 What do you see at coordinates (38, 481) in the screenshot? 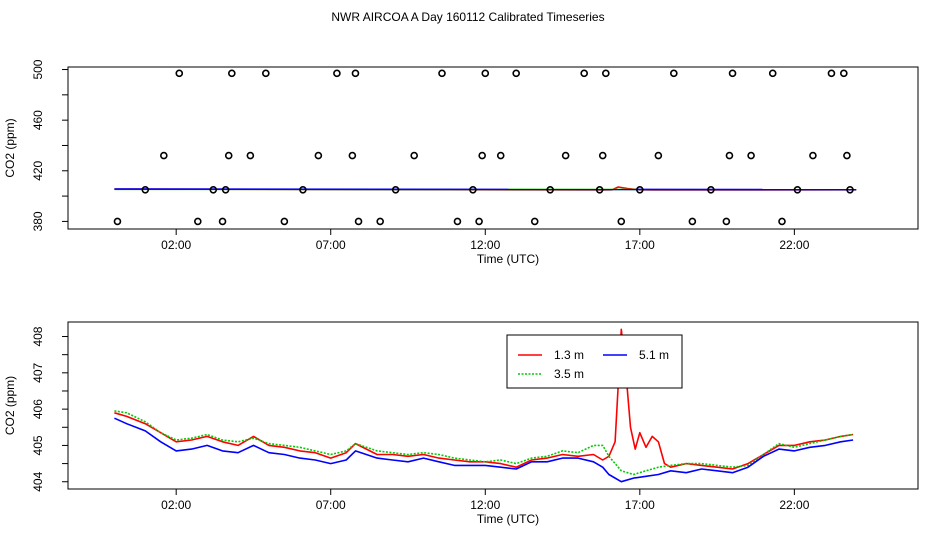
I see `y-tick-label: 404` at bounding box center [38, 481].